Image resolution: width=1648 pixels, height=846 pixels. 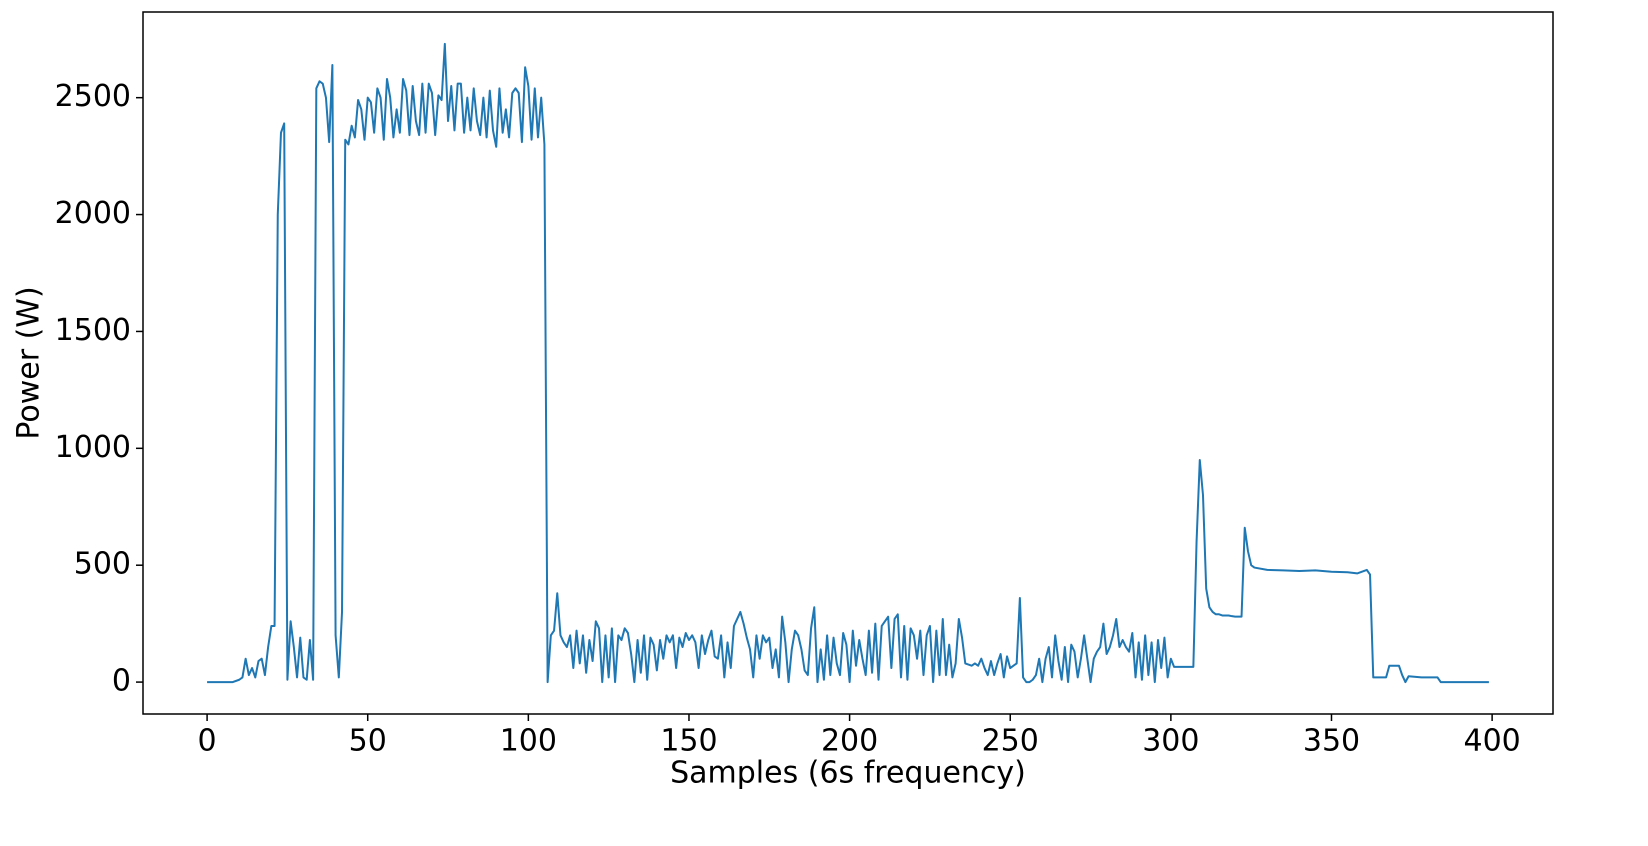 What do you see at coordinates (207, 741) in the screenshot?
I see `x-tick-label: 0` at bounding box center [207, 741].